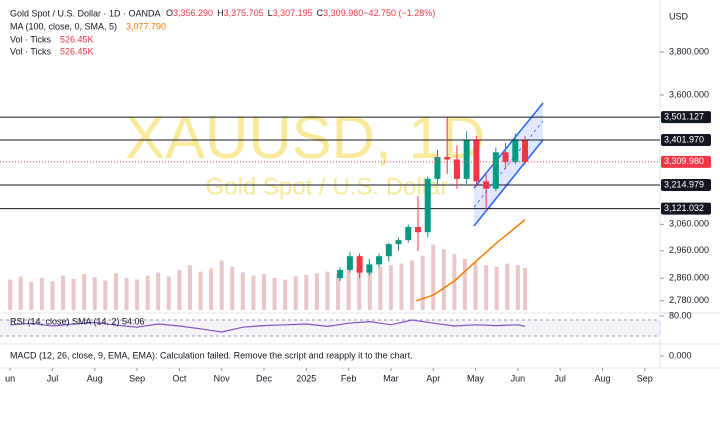  What do you see at coordinates (689, 51) in the screenshot?
I see `y-tick-label: 3,800.000` at bounding box center [689, 51].